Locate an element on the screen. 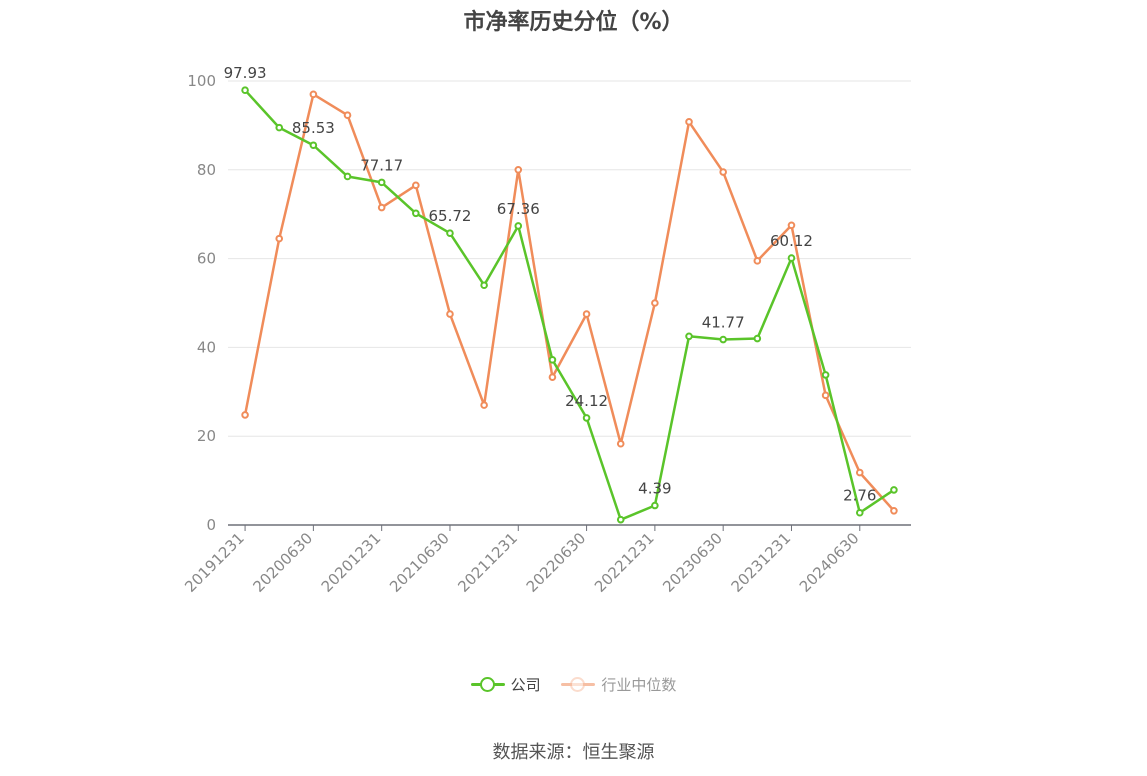 Image resolution: width=1147 pixels, height=776 pixels. x-tick-label: 20231231 is located at coordinates (761, 562).